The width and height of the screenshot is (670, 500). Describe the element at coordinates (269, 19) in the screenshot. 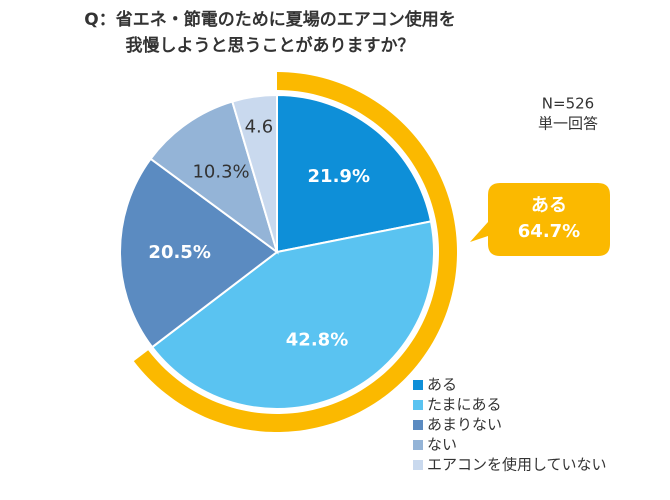

I see `chart-title: Q：省エネ・節電のために夏場のエアコン使用を` at that location.